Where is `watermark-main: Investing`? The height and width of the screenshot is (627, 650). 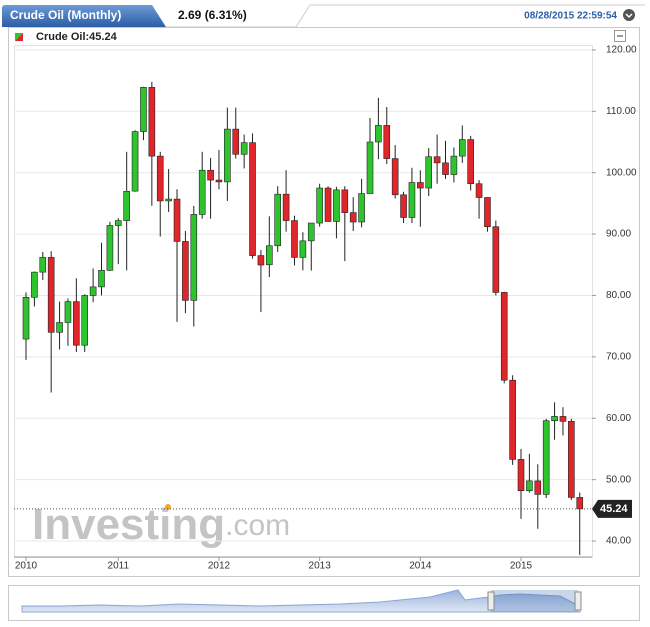
watermark-main: Investing is located at coordinates (128, 524).